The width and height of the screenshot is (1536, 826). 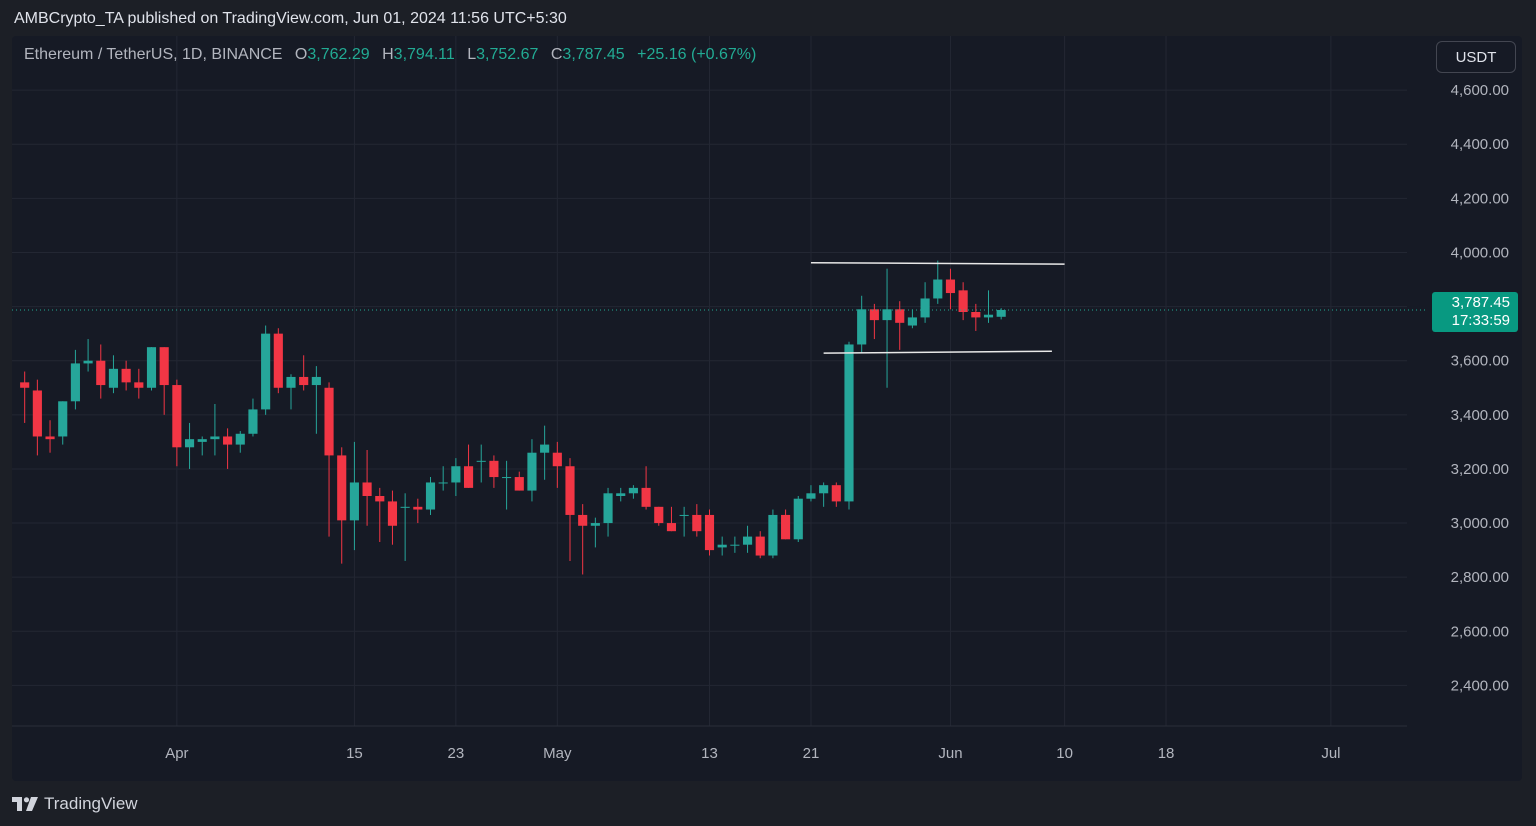 What do you see at coordinates (1480, 90) in the screenshot?
I see `y-tick-label: 4,600.00` at bounding box center [1480, 90].